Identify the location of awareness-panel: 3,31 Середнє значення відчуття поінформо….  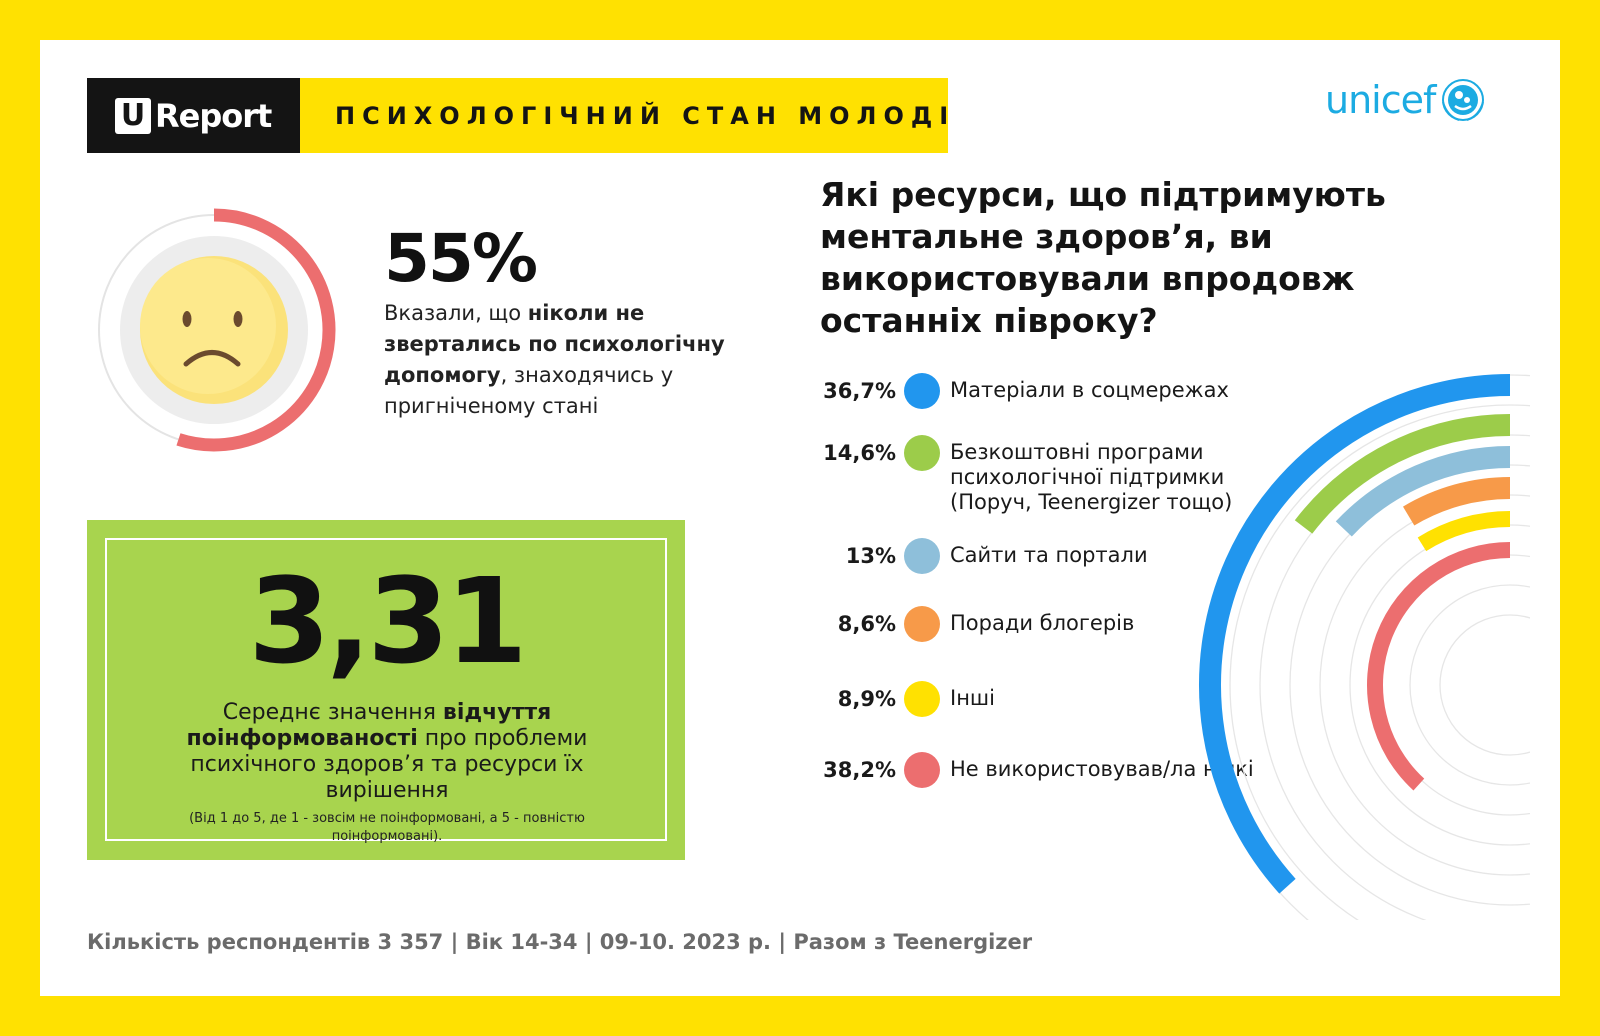
(386, 690).